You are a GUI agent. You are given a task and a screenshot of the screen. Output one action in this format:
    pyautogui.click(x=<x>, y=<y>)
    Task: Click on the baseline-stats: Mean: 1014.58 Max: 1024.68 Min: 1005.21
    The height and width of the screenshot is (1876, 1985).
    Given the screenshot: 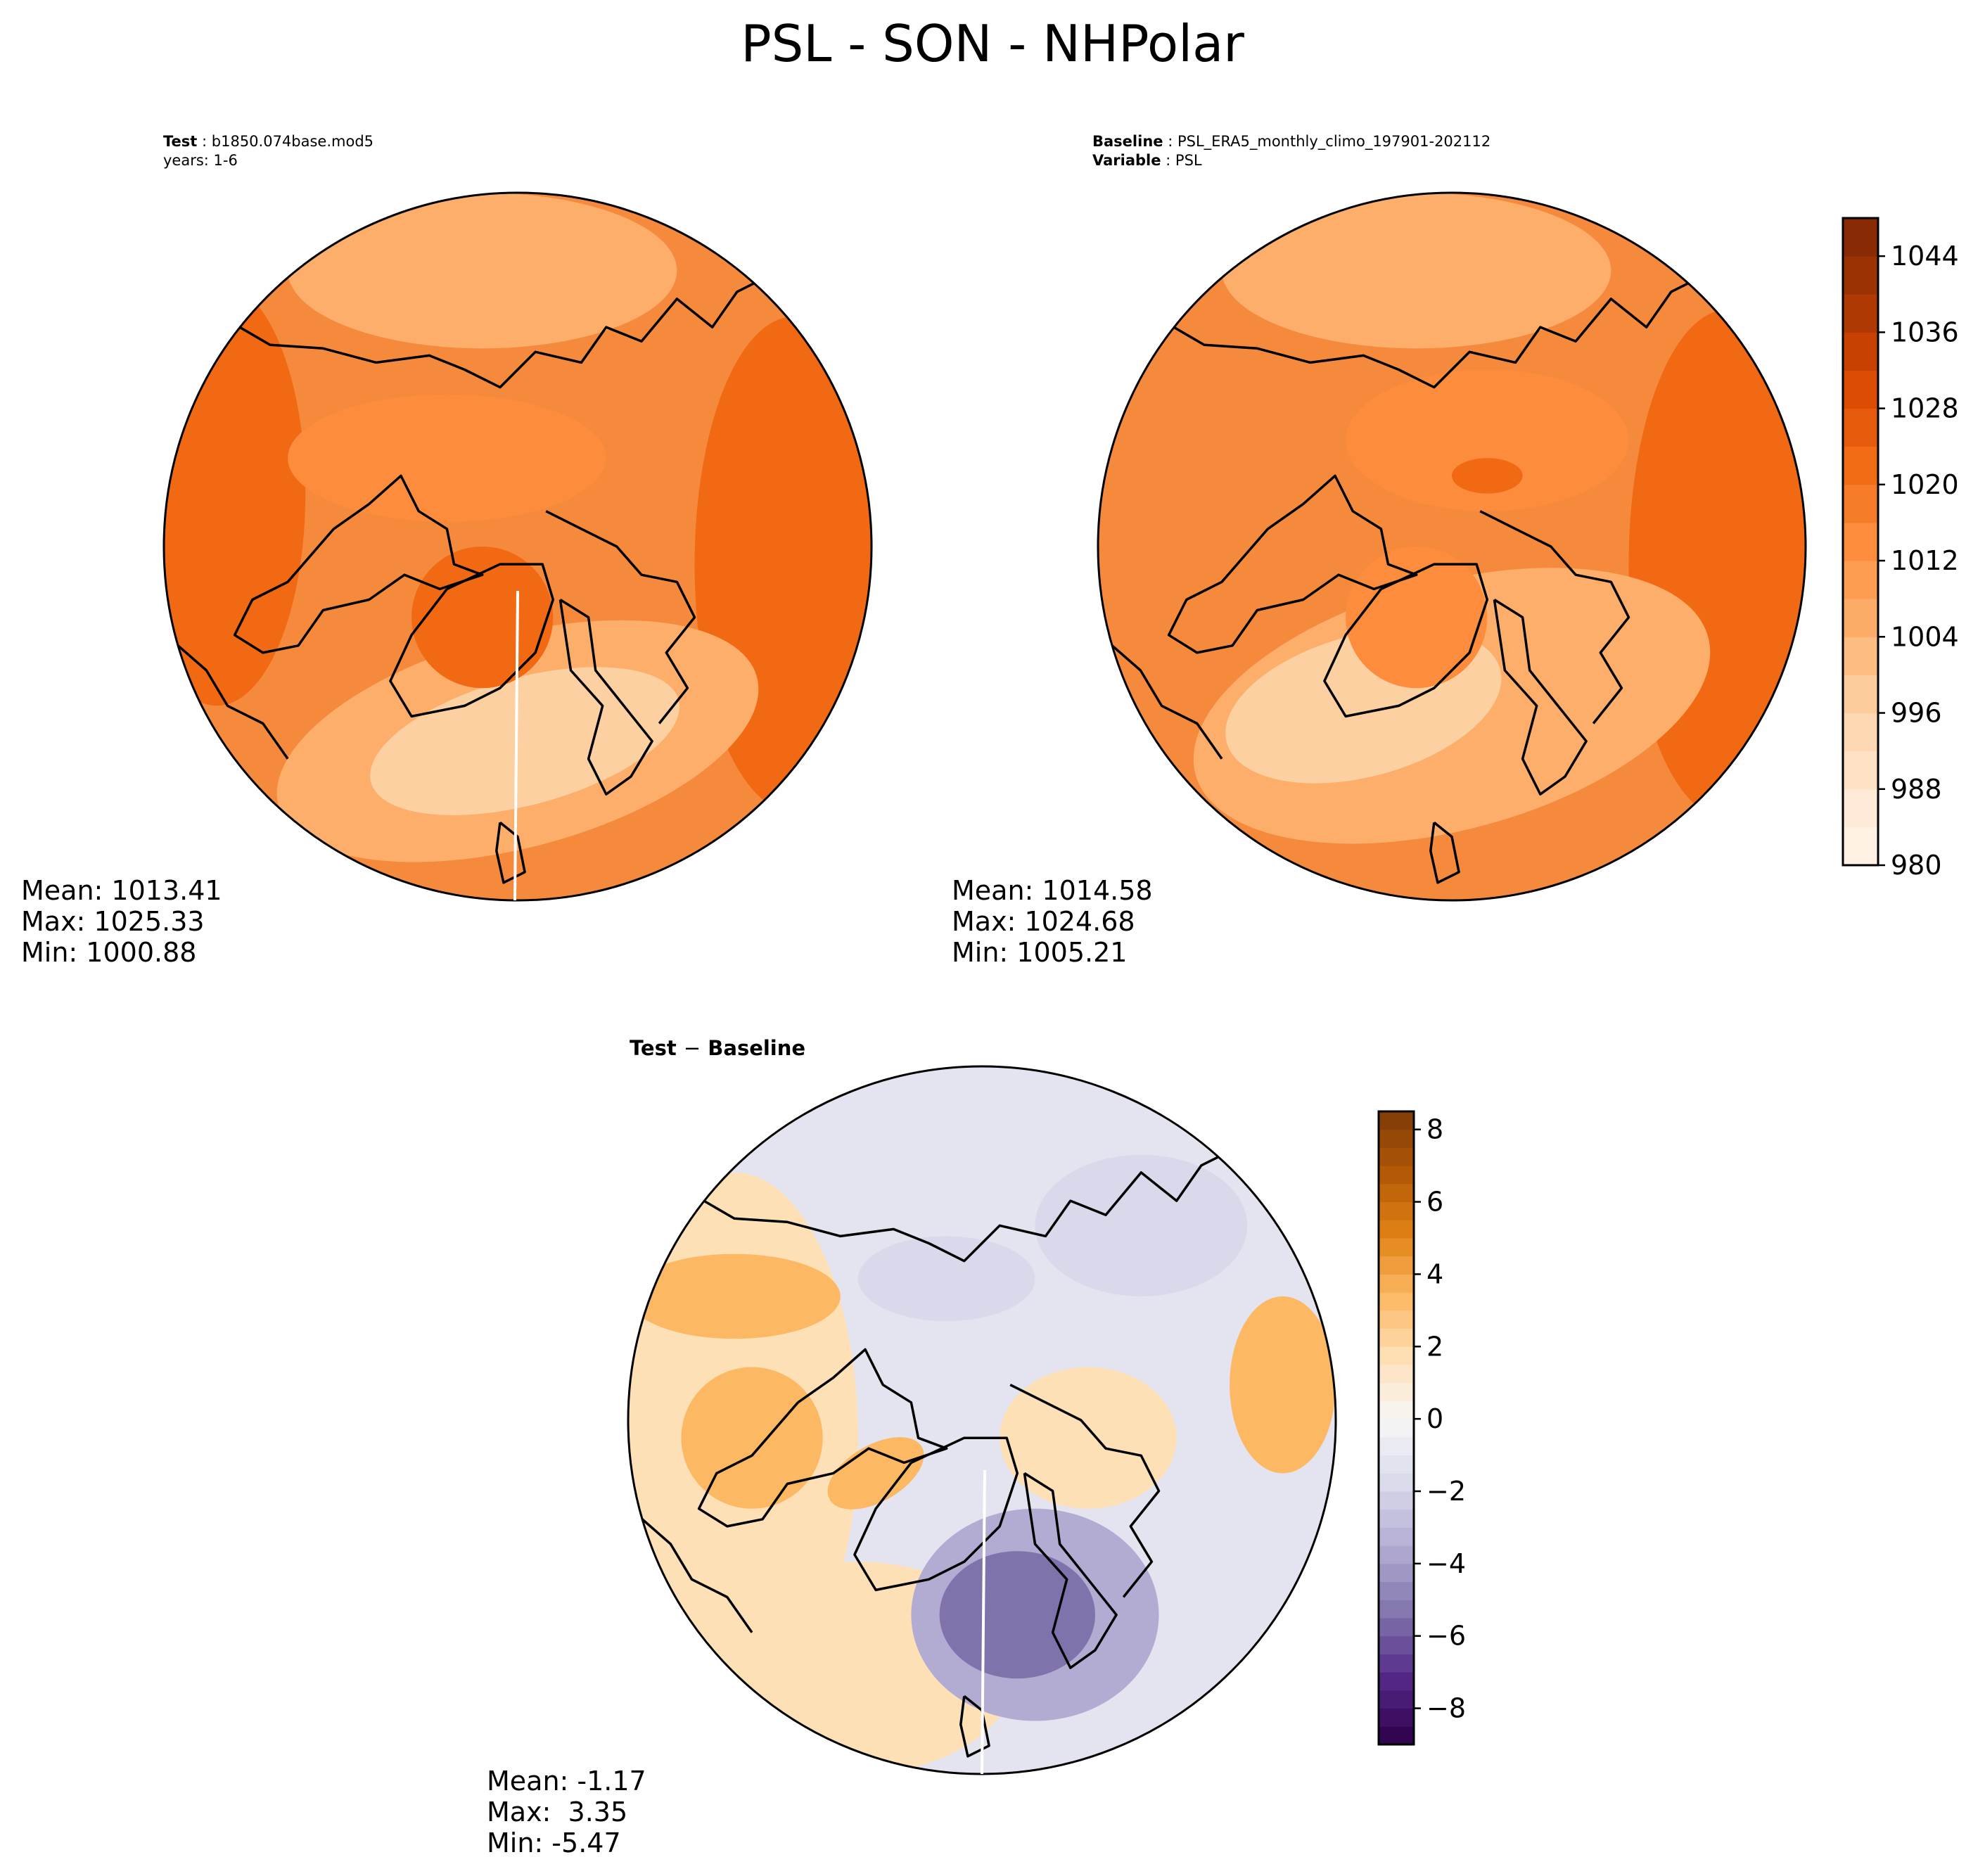 What is the action you would take?
    pyautogui.click(x=1052, y=921)
    